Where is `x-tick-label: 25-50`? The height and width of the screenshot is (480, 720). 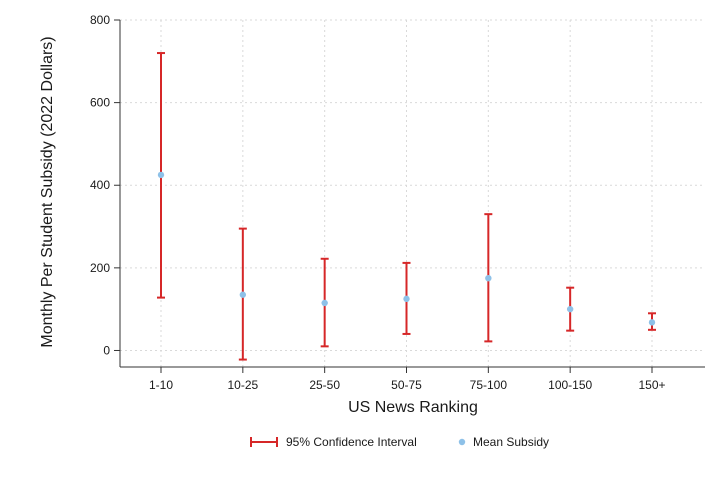
x-tick-label: 25-50 is located at coordinates (324, 385).